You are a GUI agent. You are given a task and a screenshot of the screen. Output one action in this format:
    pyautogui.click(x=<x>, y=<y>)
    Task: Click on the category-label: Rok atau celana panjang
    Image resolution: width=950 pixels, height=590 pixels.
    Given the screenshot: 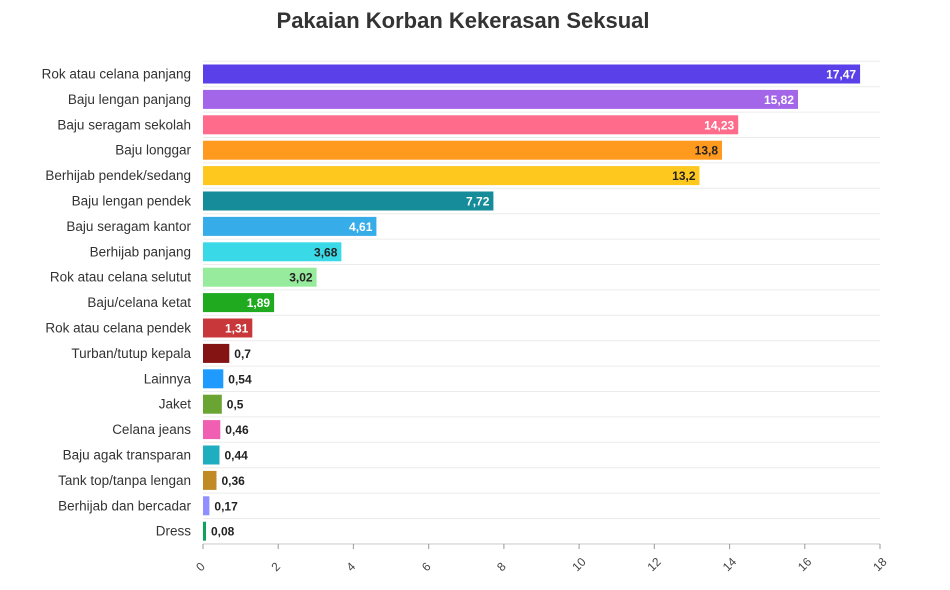 What is the action you would take?
    pyautogui.click(x=116, y=74)
    